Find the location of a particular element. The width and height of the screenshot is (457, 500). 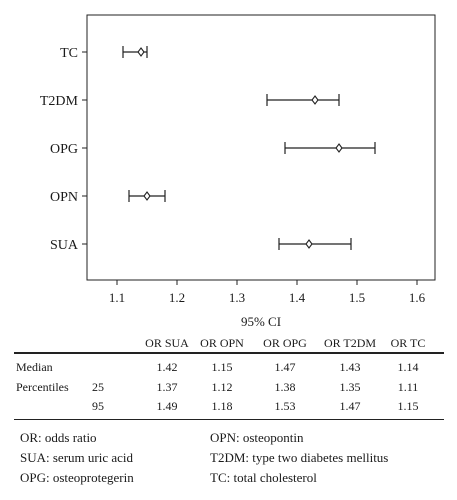

table-cell: 1.43 is located at coordinates (350, 367).